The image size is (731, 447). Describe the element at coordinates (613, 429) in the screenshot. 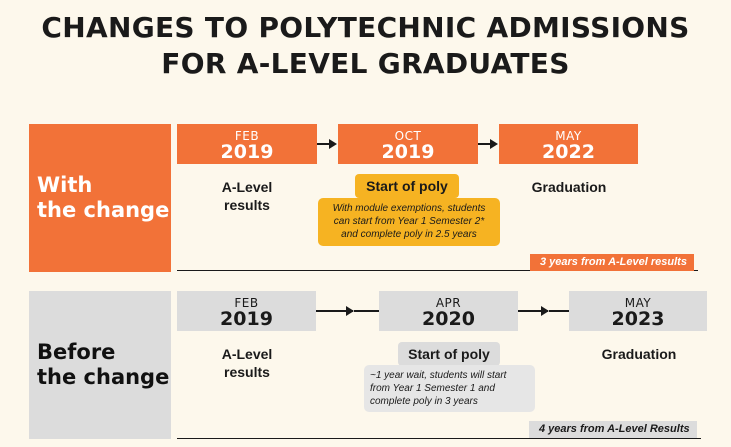

I see `before-duration-tag: 4 years from A-Level Results` at that location.